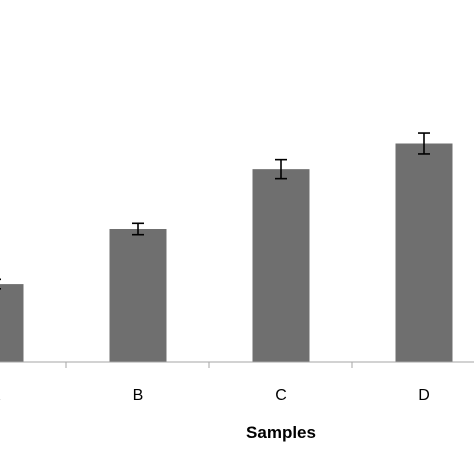 This screenshot has height=474, width=474. What do you see at coordinates (424, 395) in the screenshot?
I see `x-tick-label-D: D` at bounding box center [424, 395].